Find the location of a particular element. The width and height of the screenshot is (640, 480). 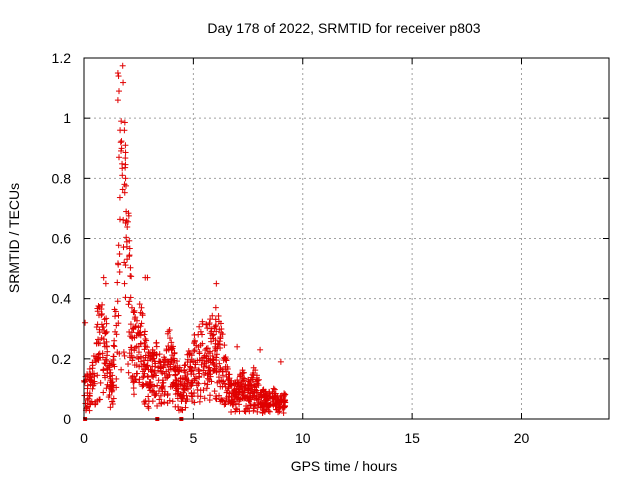

y-tick-label: 0.4 is located at coordinates (62, 299).